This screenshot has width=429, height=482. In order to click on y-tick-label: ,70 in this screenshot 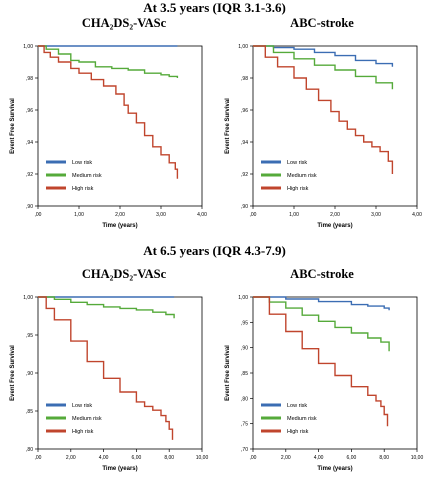, I will do `click(244, 450)`.